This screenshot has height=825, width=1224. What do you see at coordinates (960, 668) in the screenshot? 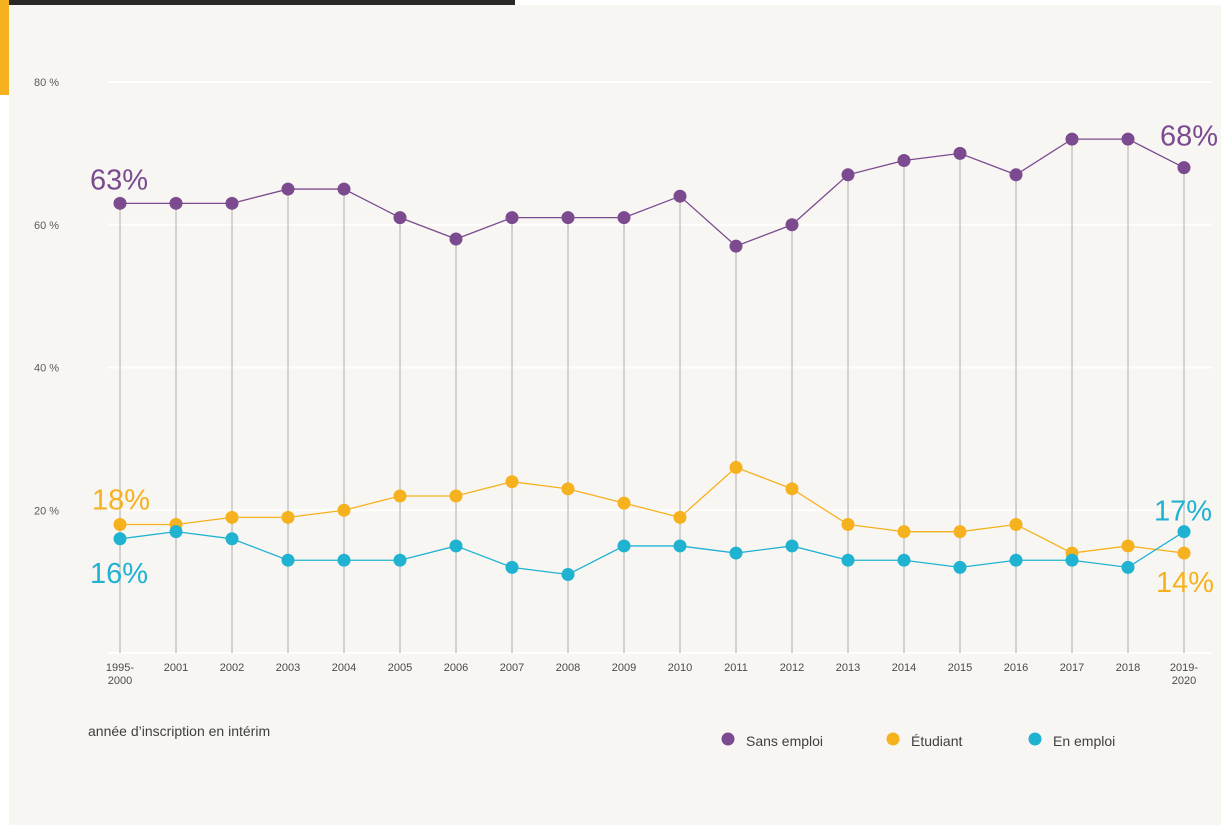
I see `x-tick-label: 2015` at bounding box center [960, 668].